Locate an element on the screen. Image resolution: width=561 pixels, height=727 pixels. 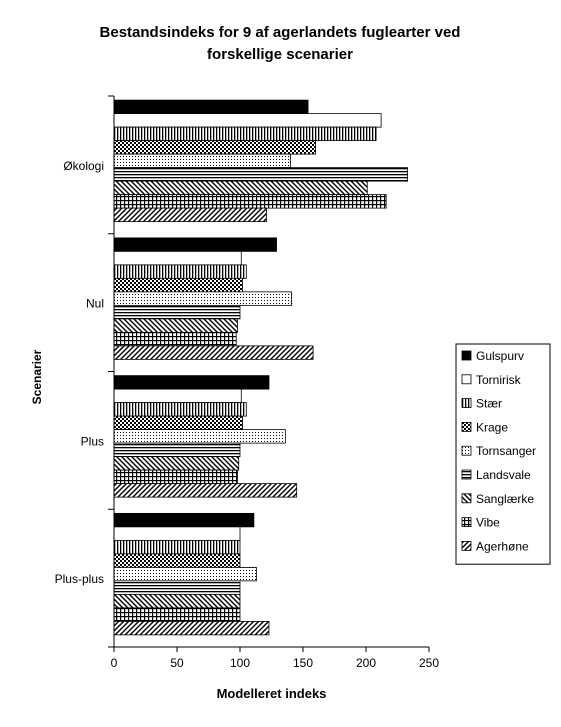
bar-vibe-nul is located at coordinates (175, 339).